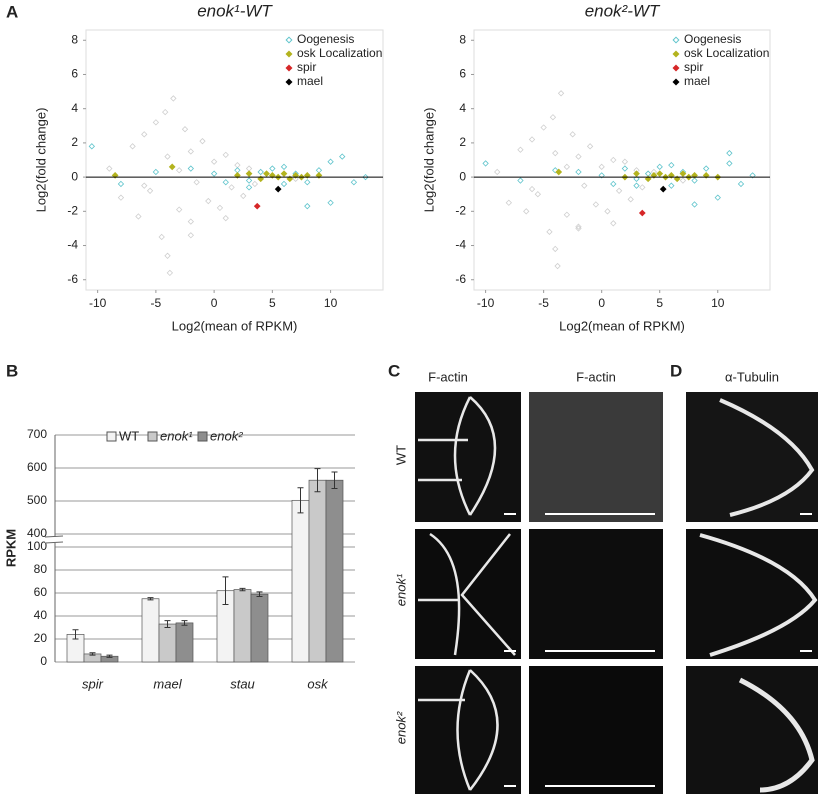 The width and height of the screenshot is (821, 796). I want to click on plot-frame, so click(622, 160).